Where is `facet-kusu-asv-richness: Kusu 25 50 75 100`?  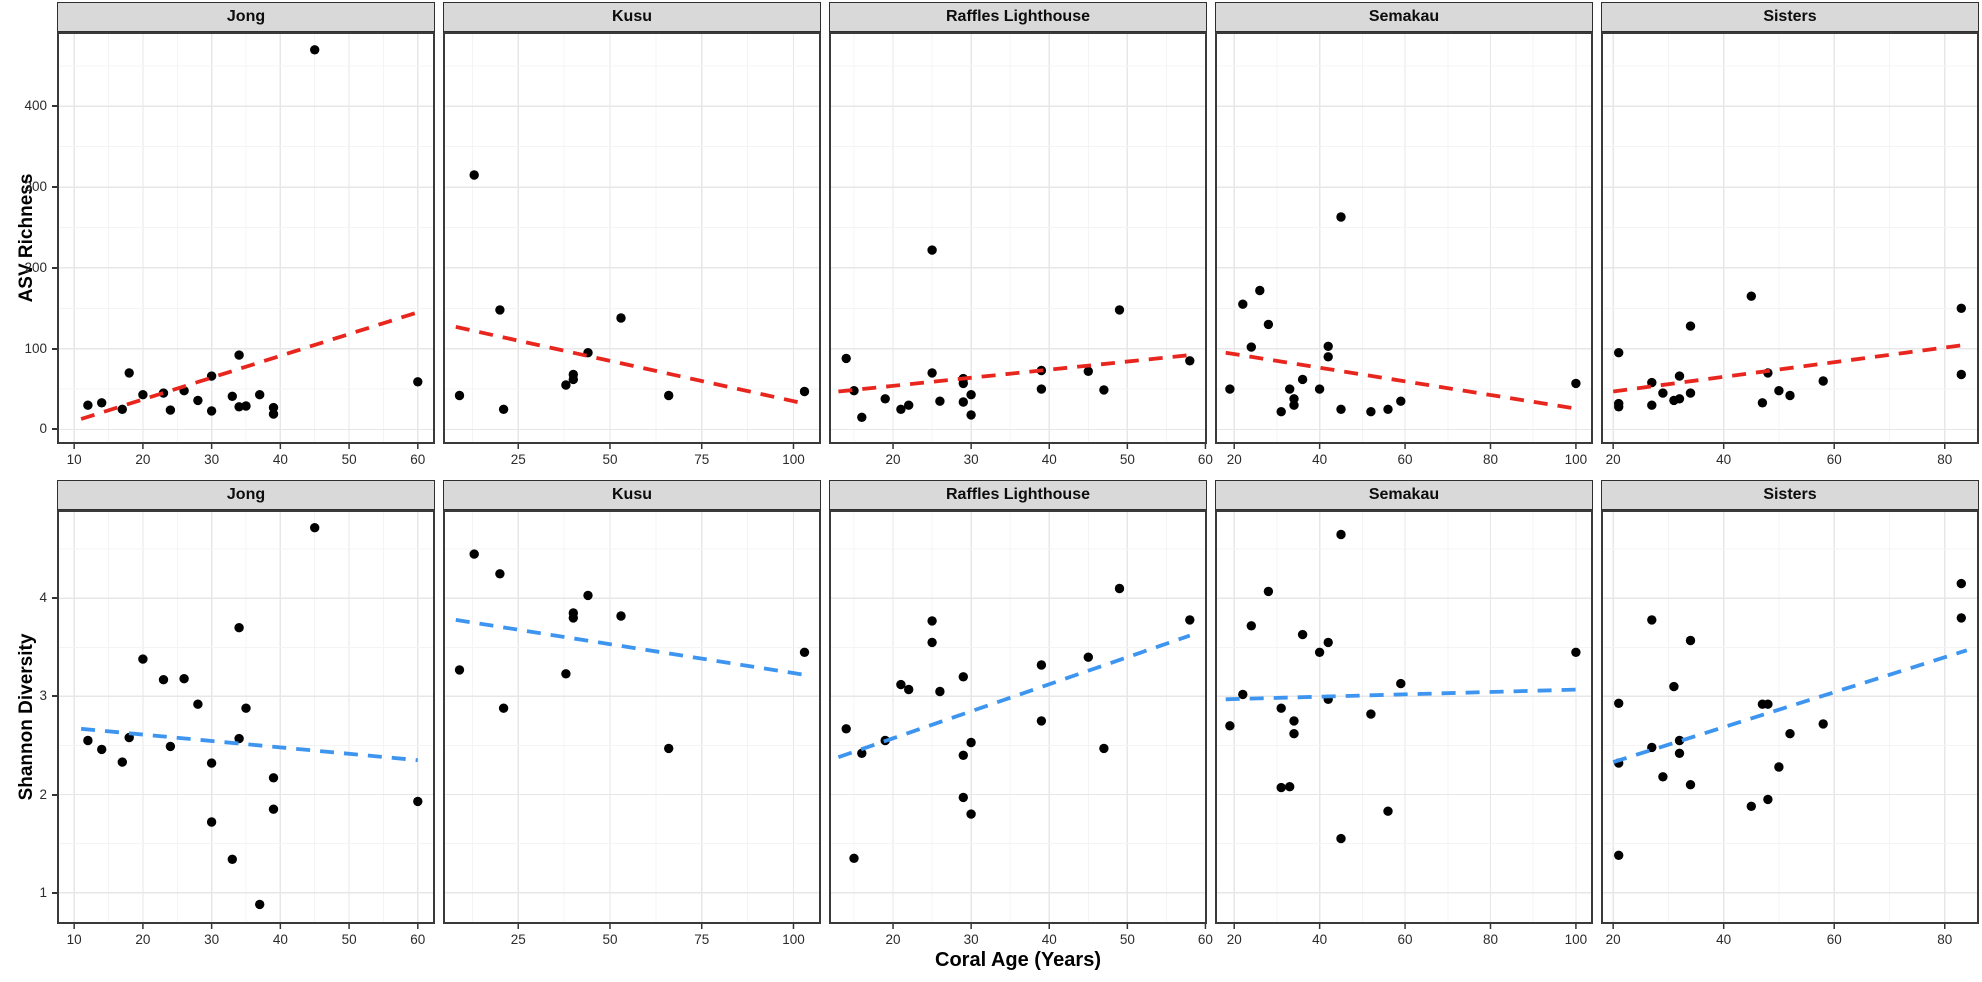 facet-kusu-asv-richness: Kusu 25 50 75 100 is located at coordinates (632, 236).